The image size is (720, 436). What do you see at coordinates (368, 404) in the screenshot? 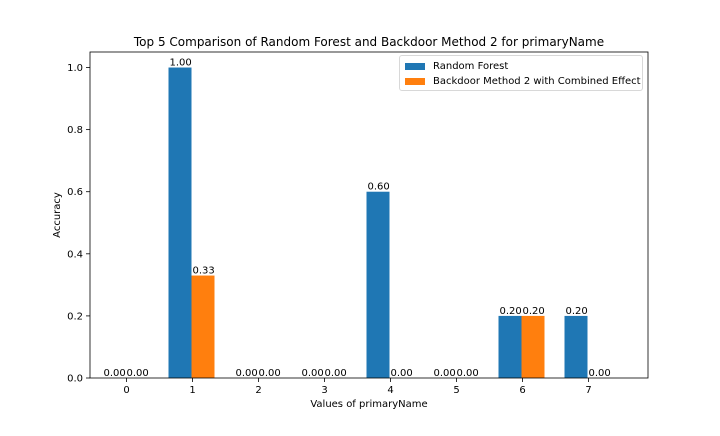
I see `x-axis-label: Values of primaryName` at bounding box center [368, 404].